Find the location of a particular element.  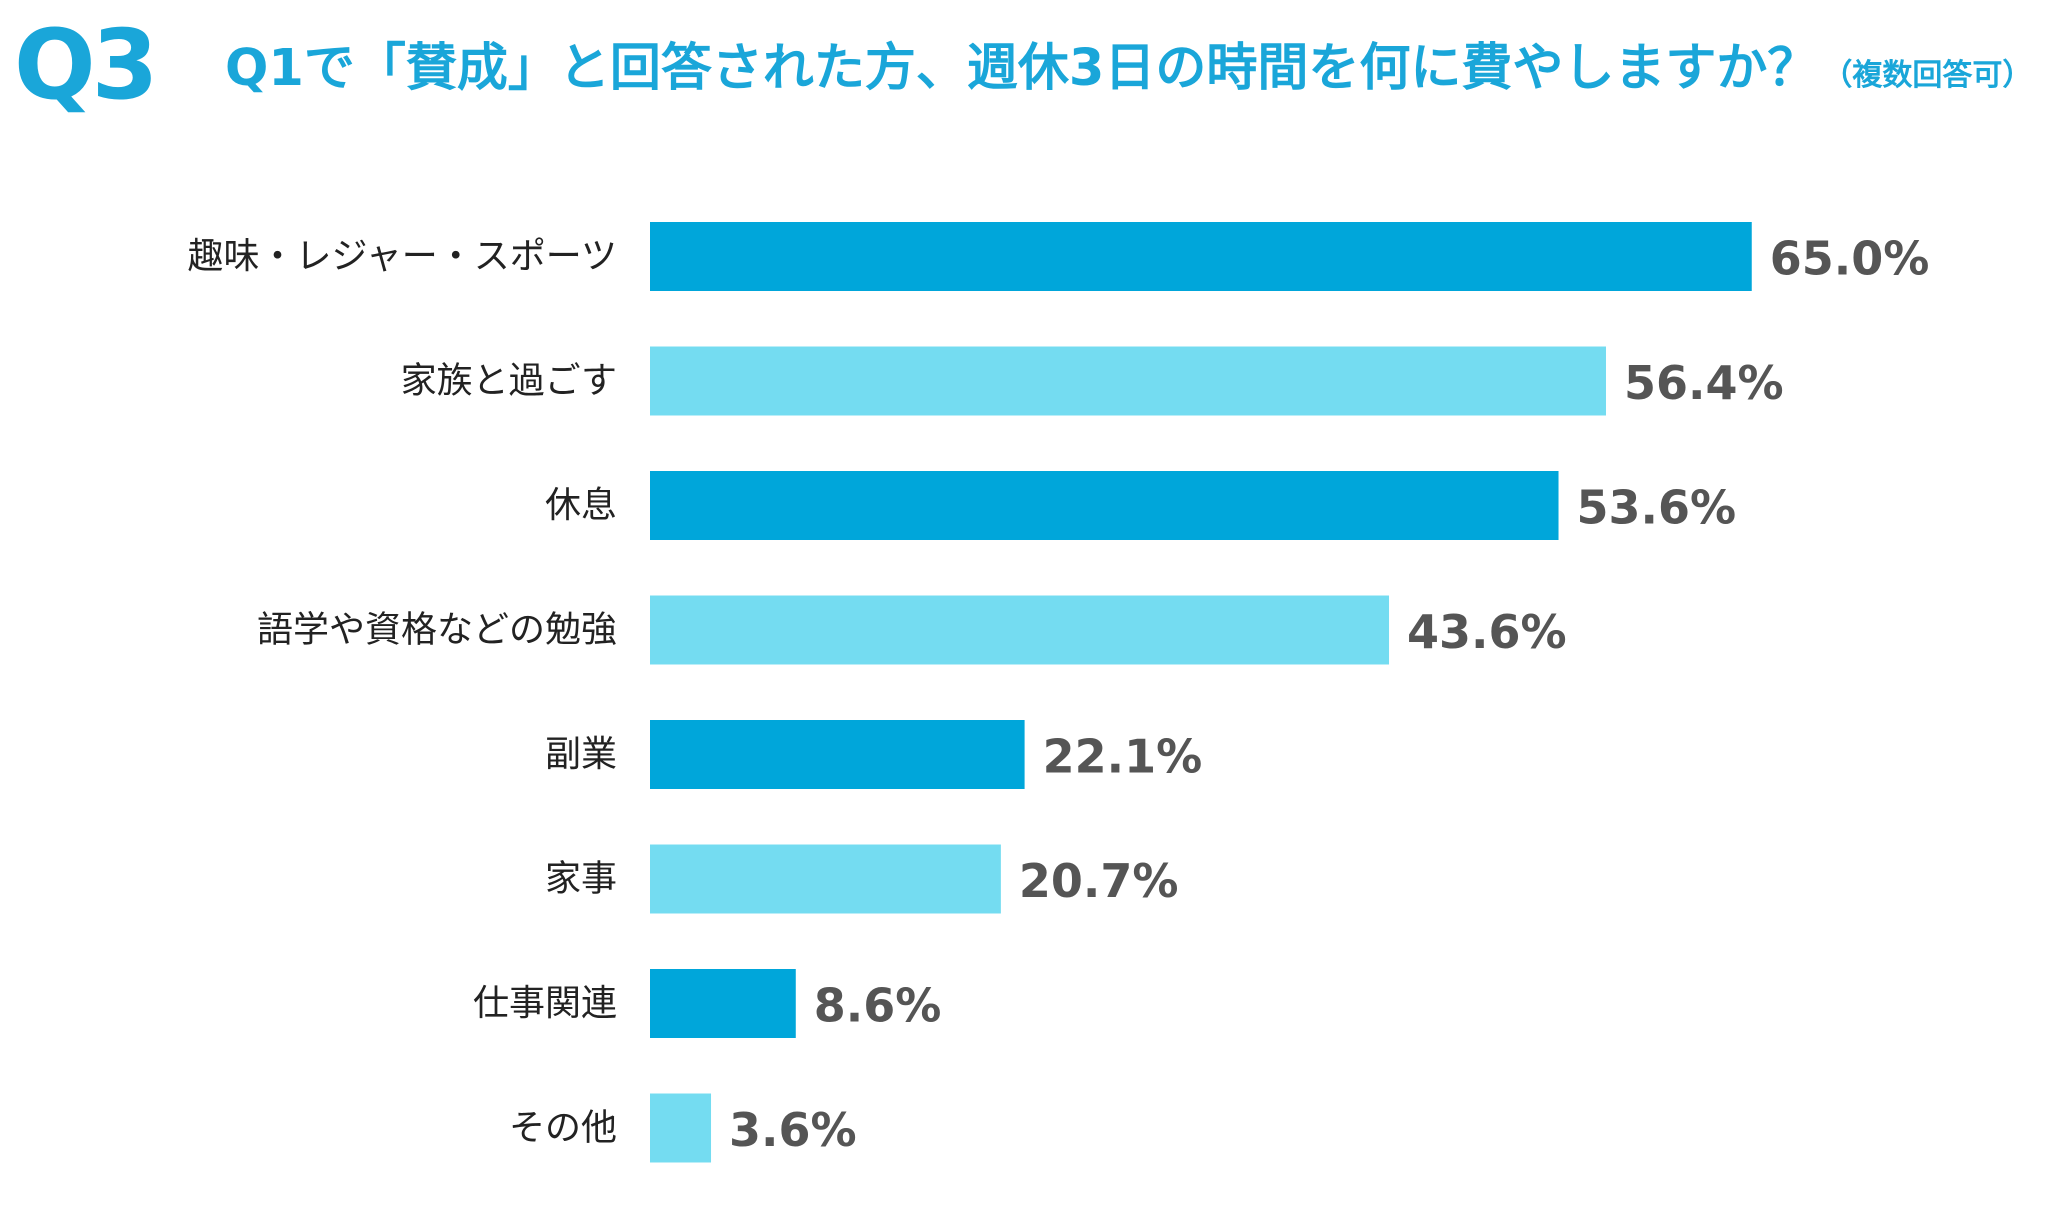

value-label-4: 43.6% is located at coordinates (1487, 632).